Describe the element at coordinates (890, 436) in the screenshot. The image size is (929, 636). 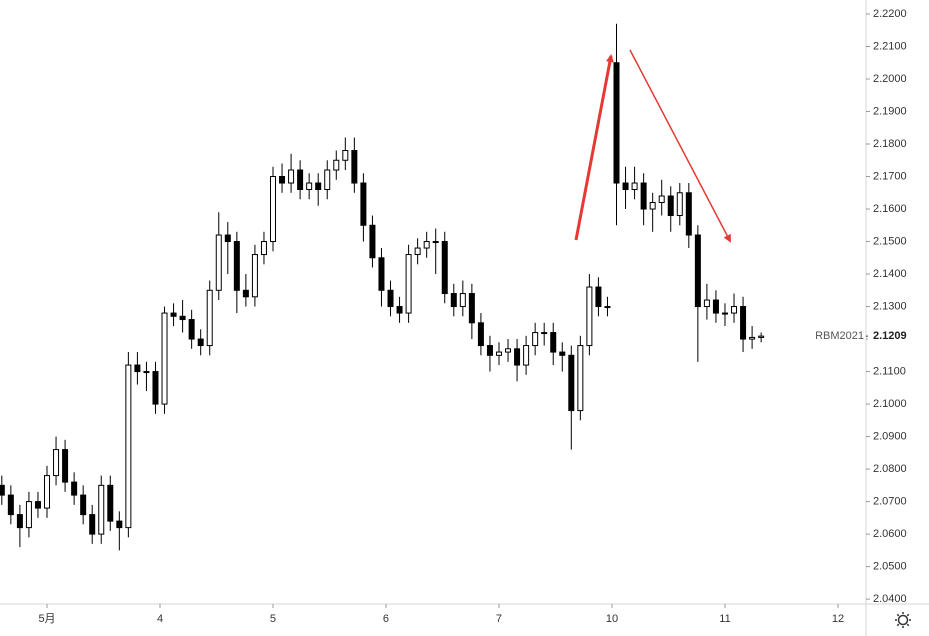
I see `y-tick-label: 2.0900` at that location.